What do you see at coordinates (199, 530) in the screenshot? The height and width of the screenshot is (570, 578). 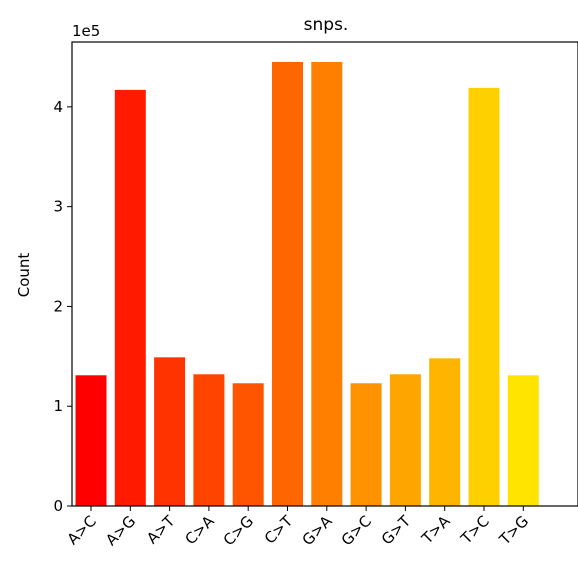 I see `x-tick-label: C>A` at bounding box center [199, 530].